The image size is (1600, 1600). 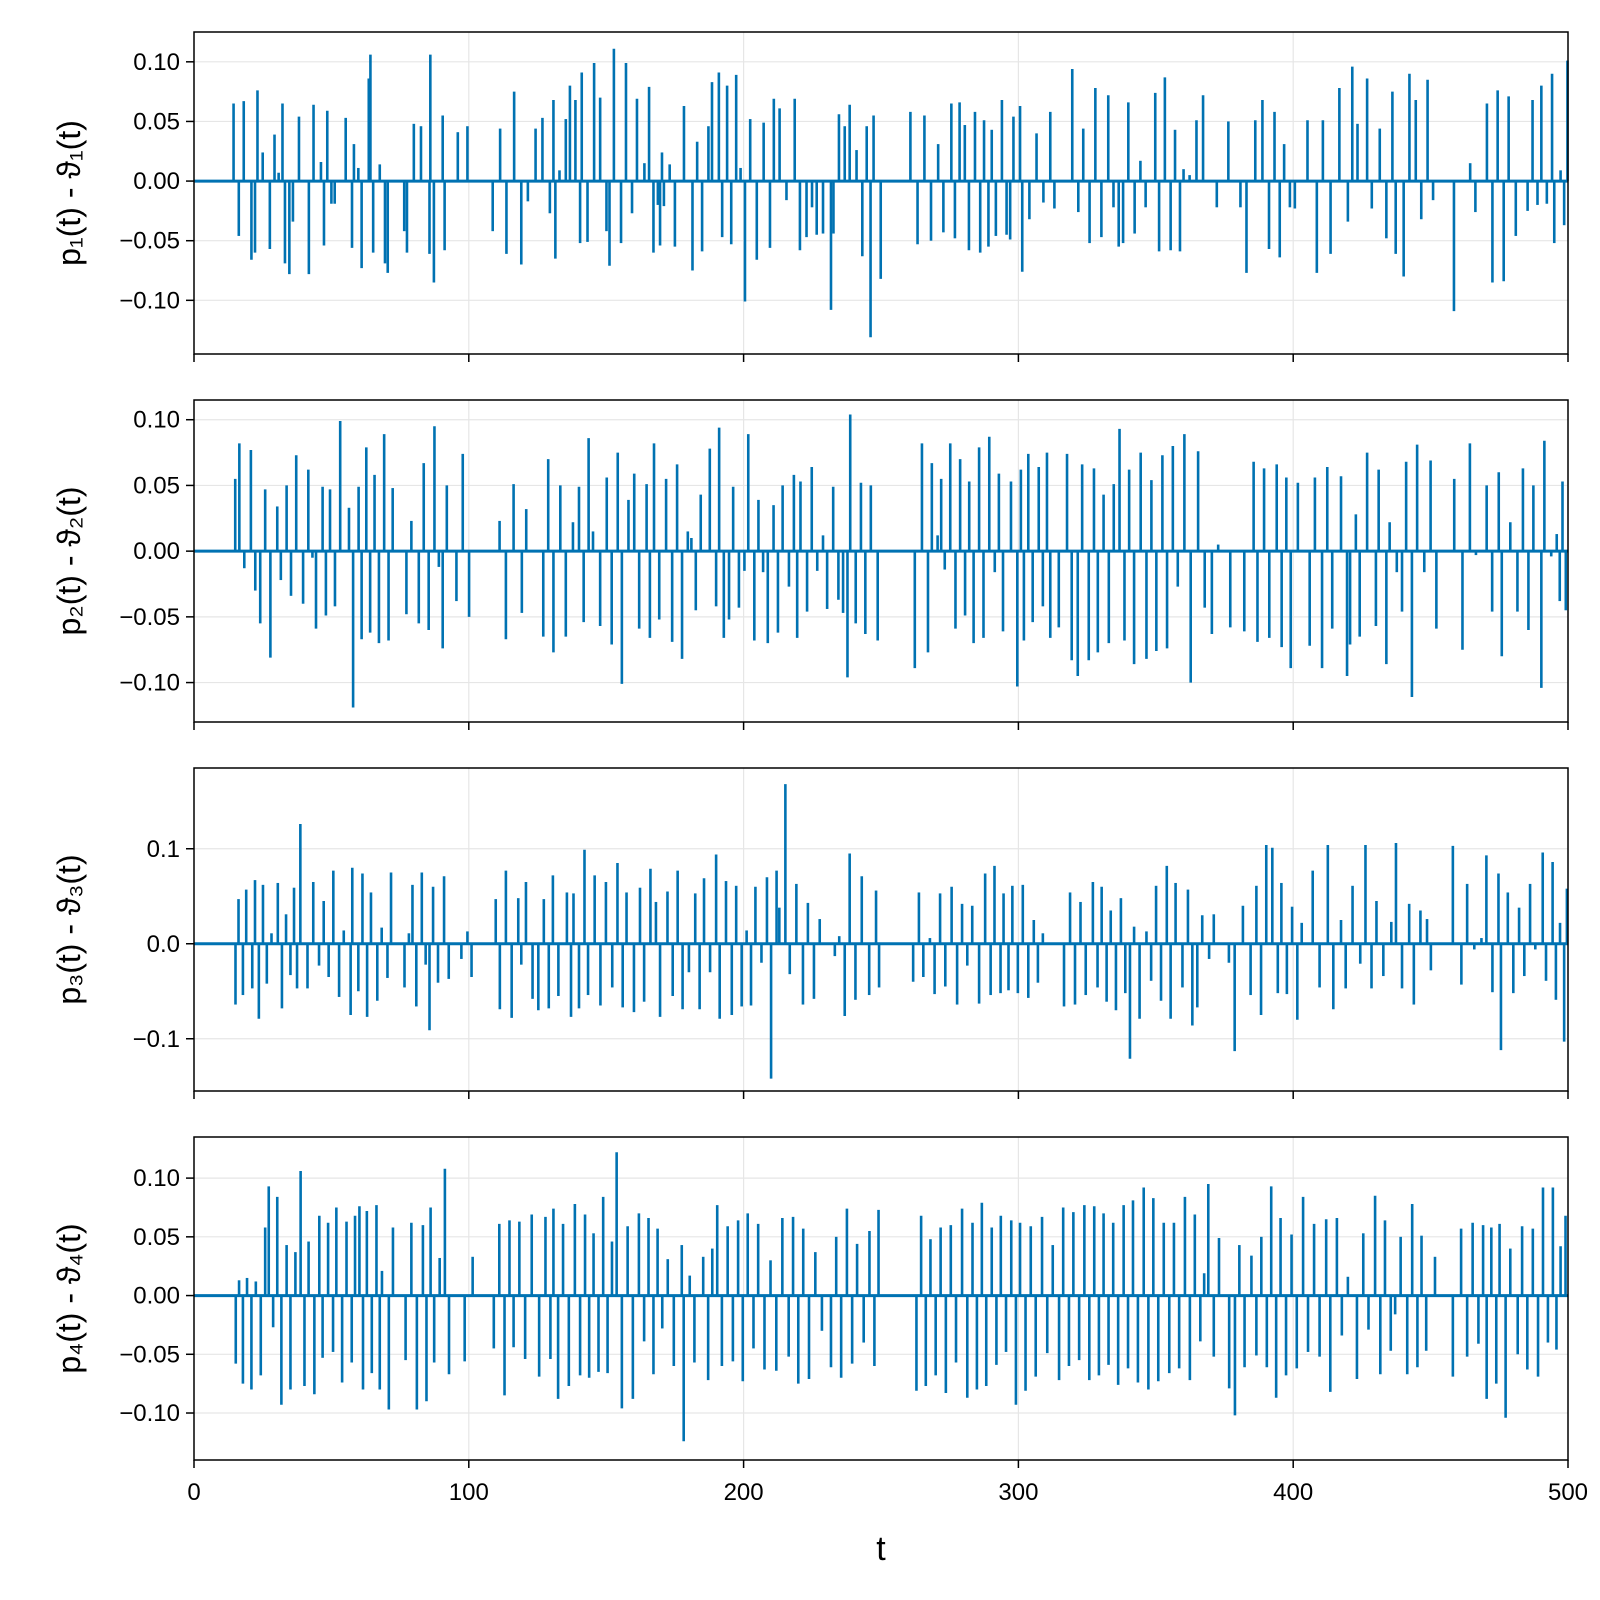 What do you see at coordinates (1293, 1492) in the screenshot?
I see `x-tick-label: 400` at bounding box center [1293, 1492].